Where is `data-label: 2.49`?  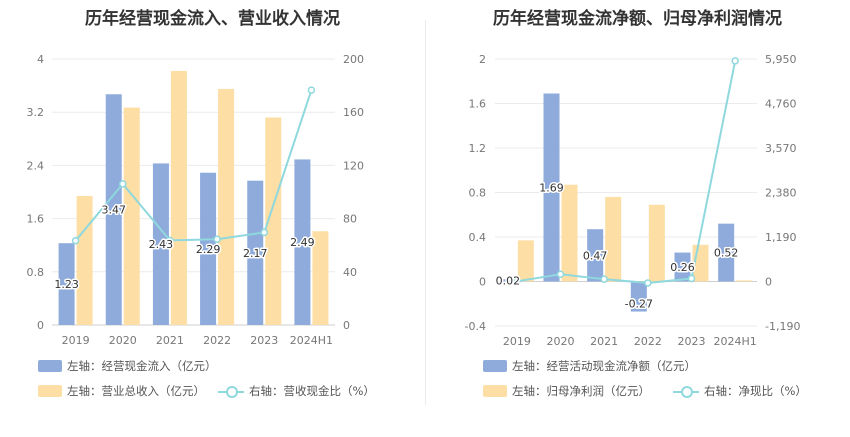
data-label: 2.49 is located at coordinates (302, 242).